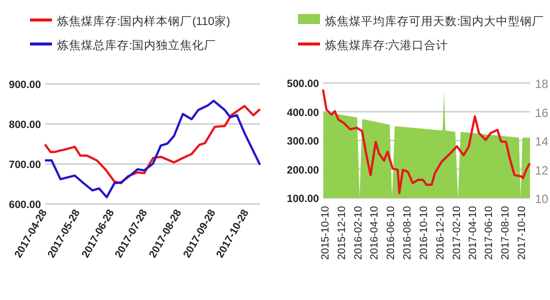 This screenshot has width=550, height=300. Describe the element at coordinates (424, 233) in the screenshot. I see `x-tick-label: 2016-10-10` at that location.